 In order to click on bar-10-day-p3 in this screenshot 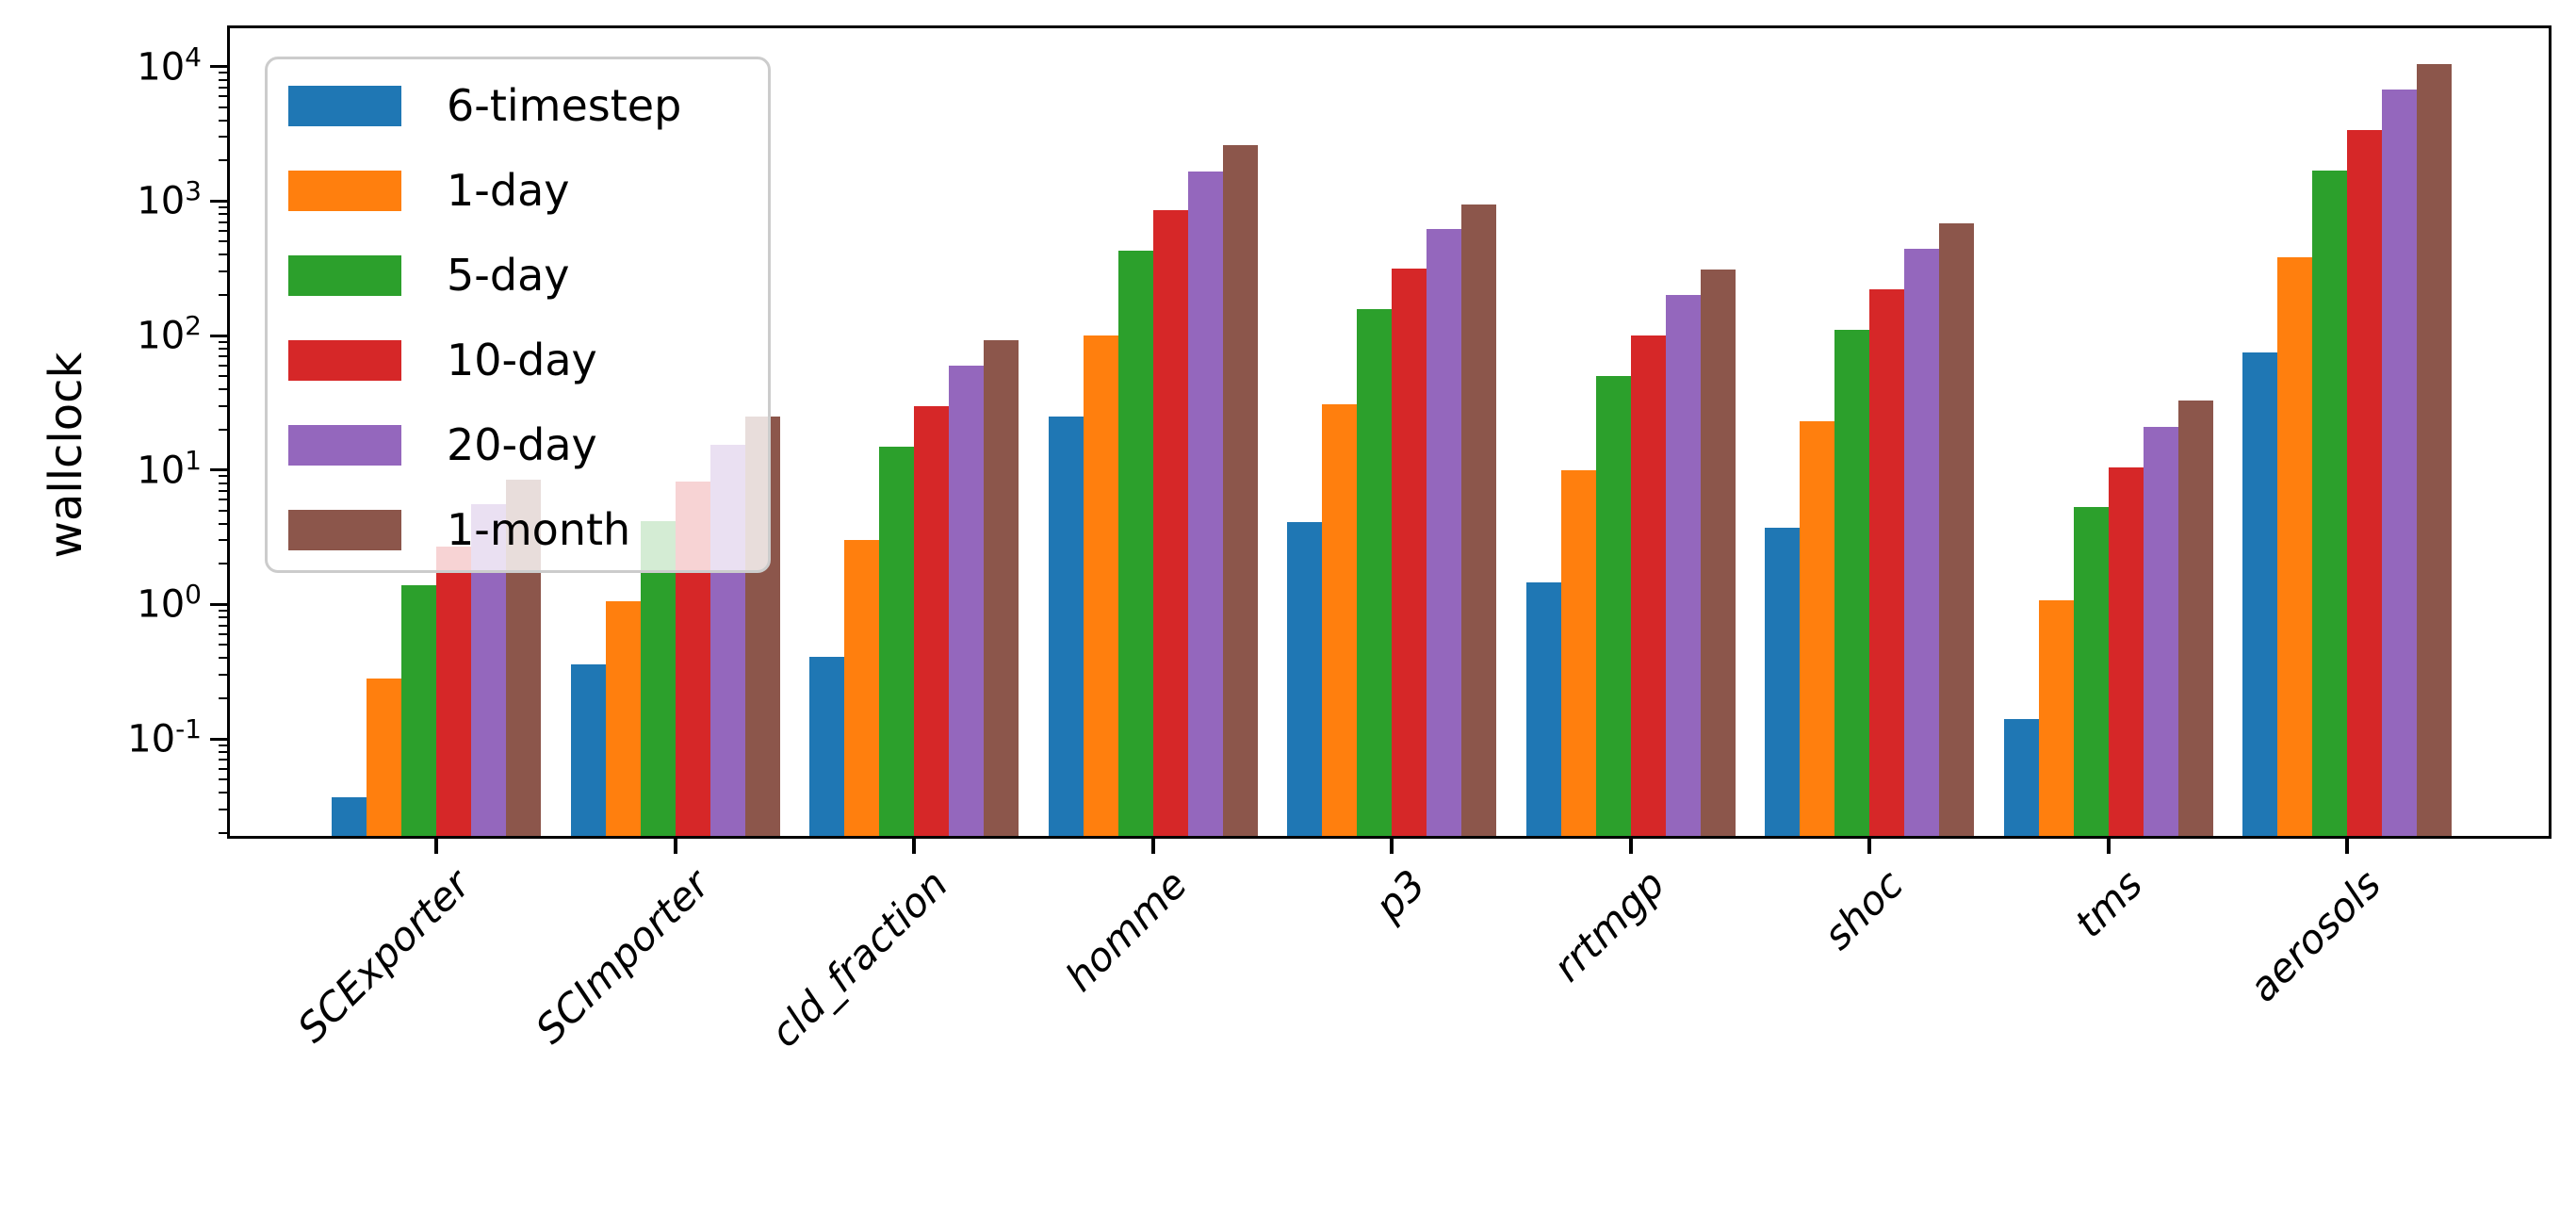, I will do `click(1409, 552)`.